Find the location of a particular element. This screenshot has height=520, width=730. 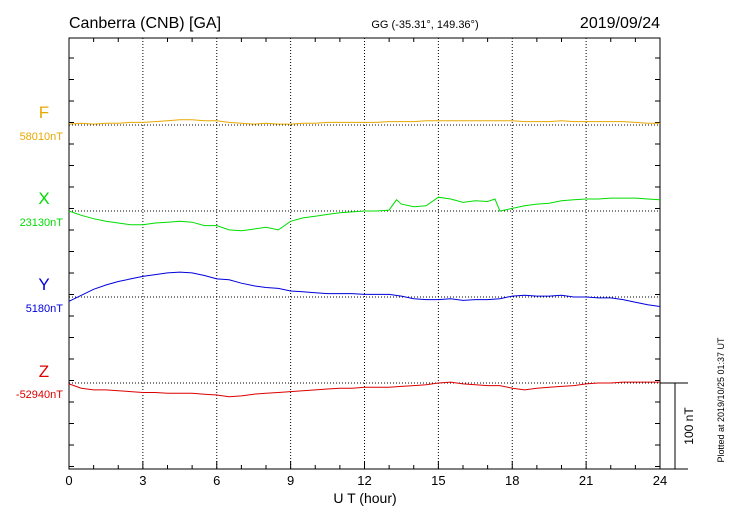

series-baseline-y: 5180nT is located at coordinates (45, 309).